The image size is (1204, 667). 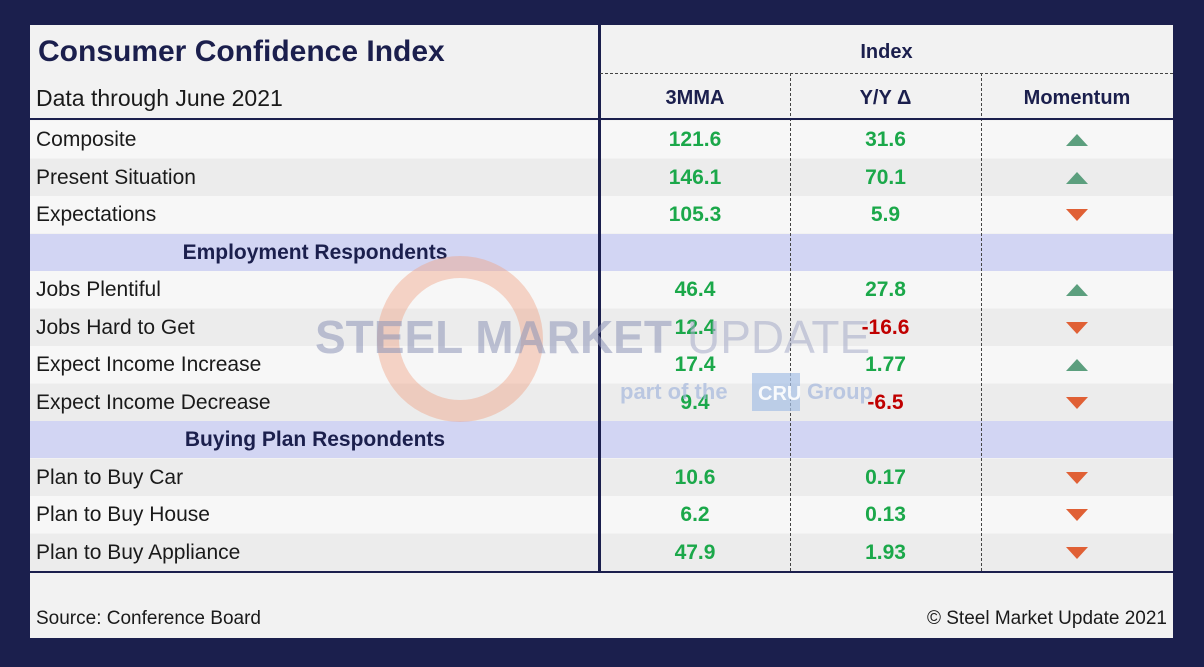 I want to click on table-row: Jobs Plentiful 46.4 27.8, so click(x=601, y=289).